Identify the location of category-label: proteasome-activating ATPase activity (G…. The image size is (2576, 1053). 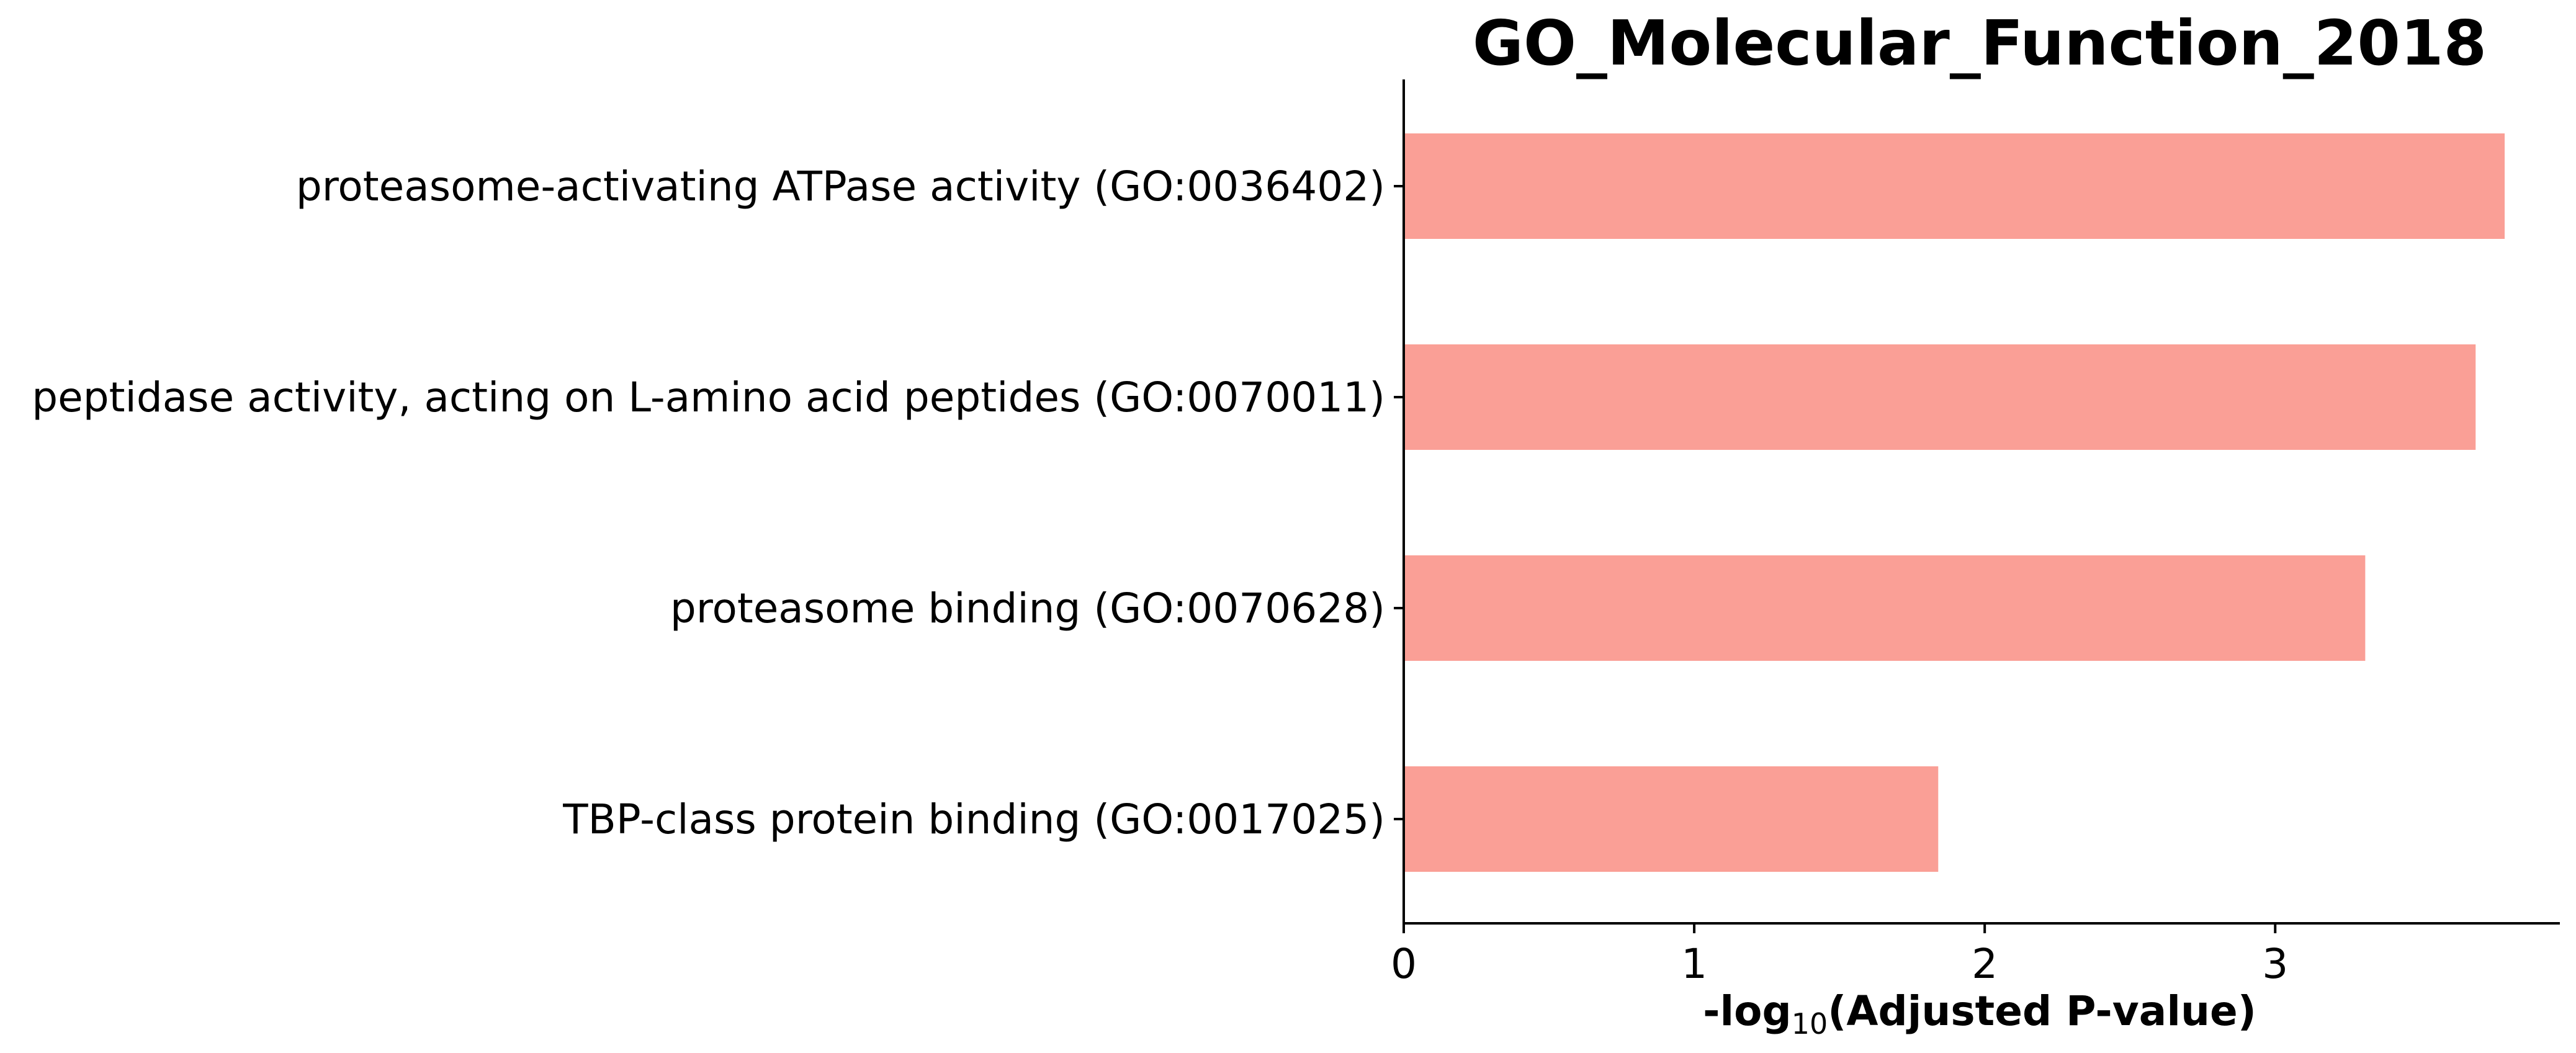
(840, 186).